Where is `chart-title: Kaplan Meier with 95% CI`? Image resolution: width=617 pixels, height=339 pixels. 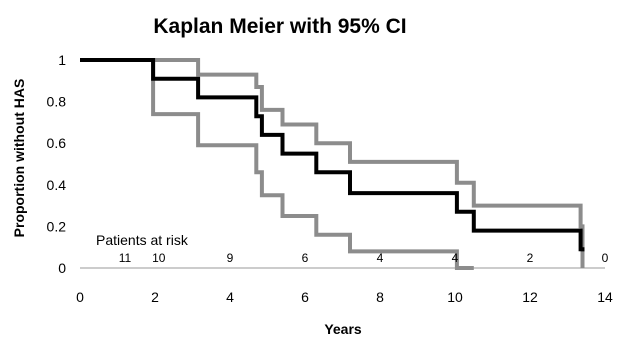 chart-title: Kaplan Meier with 95% CI is located at coordinates (279, 26).